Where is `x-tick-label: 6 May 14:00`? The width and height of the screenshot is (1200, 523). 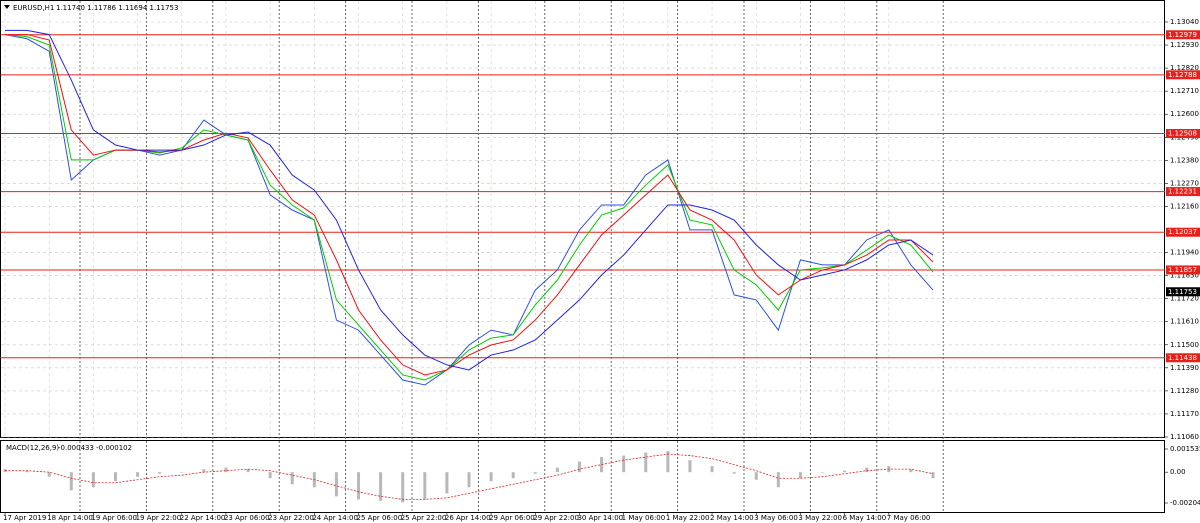 x-tick-label: 6 May 14:00 is located at coordinates (865, 518).